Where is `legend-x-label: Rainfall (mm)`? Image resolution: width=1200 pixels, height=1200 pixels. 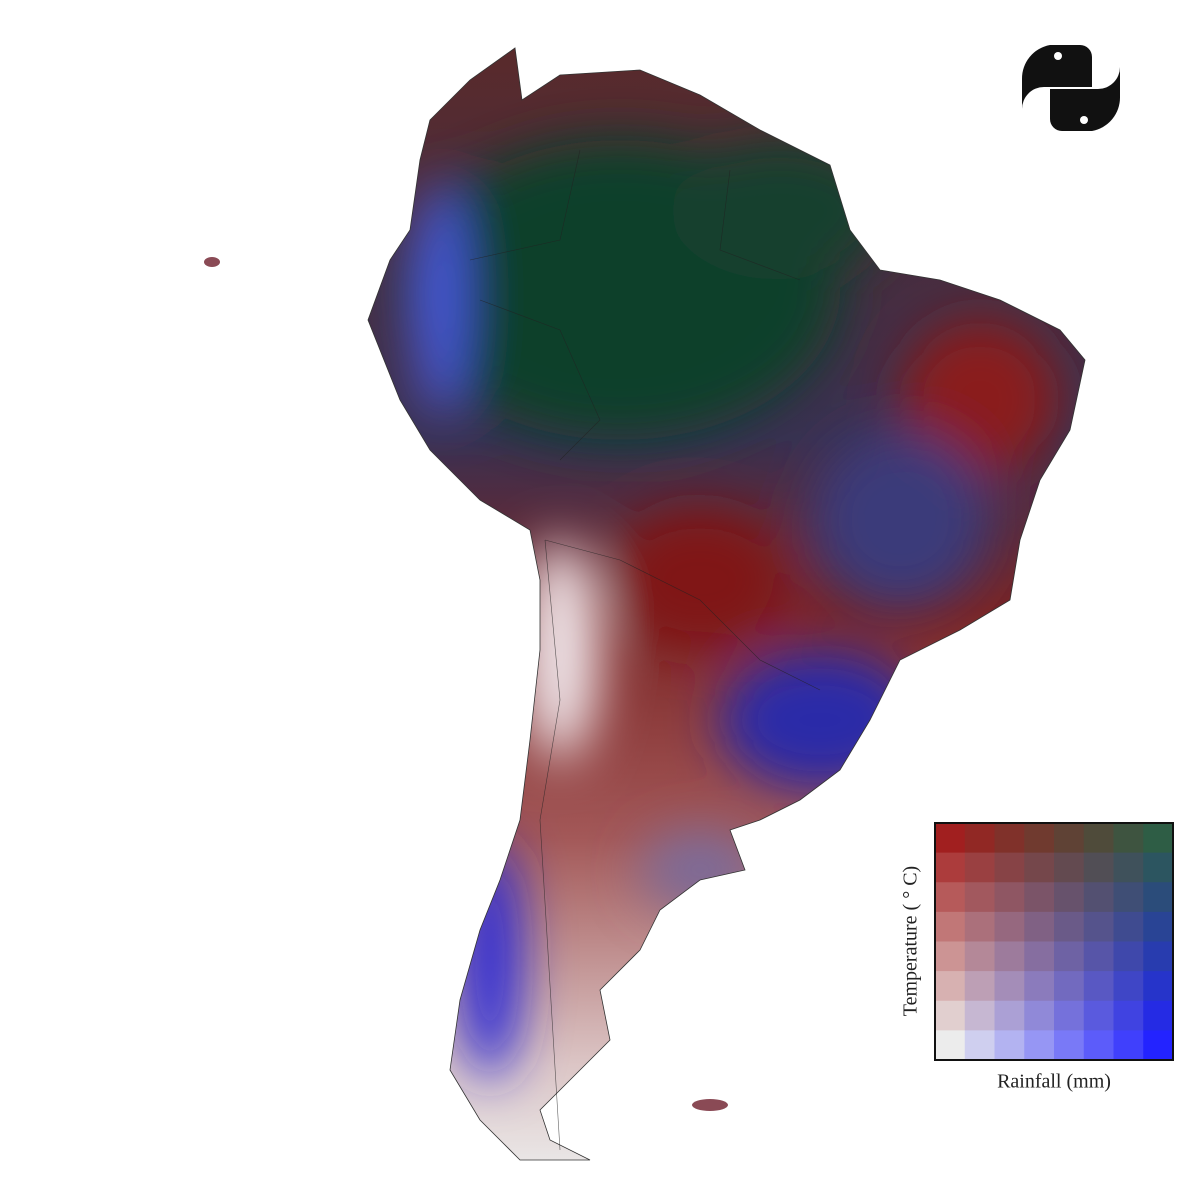 legend-x-label: Rainfall (mm) is located at coordinates (1054, 1082).